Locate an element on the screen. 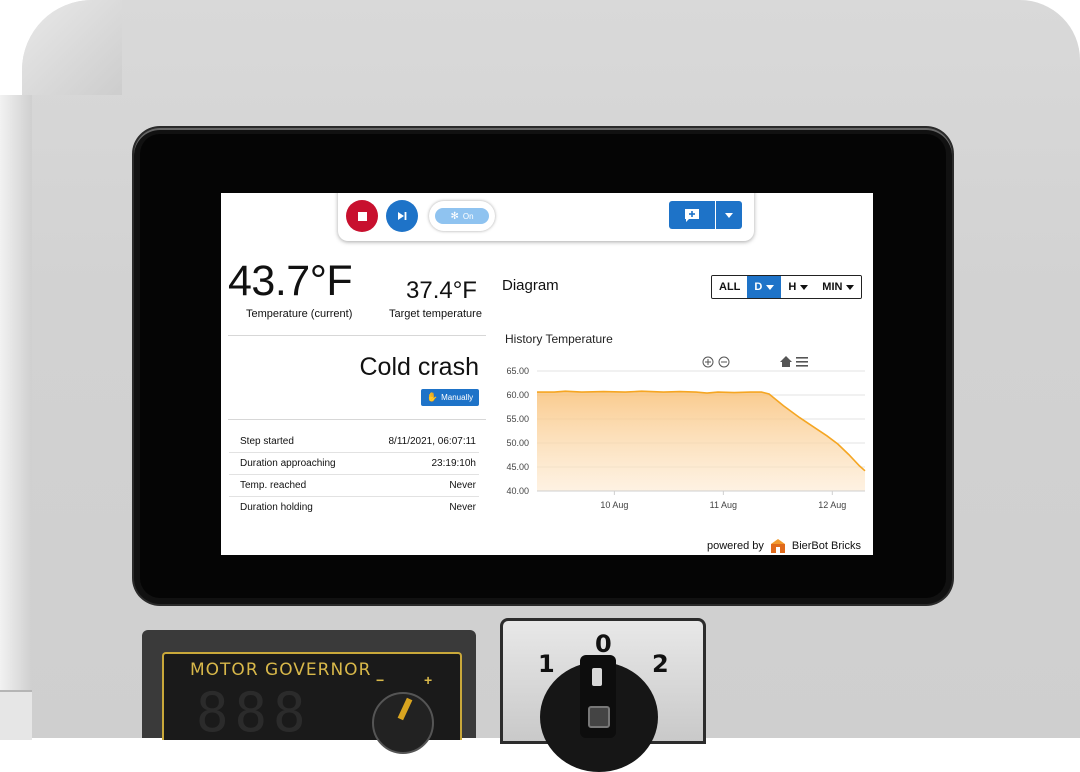 This screenshot has height=772, width=1080. range-button-day: D is located at coordinates (764, 287).